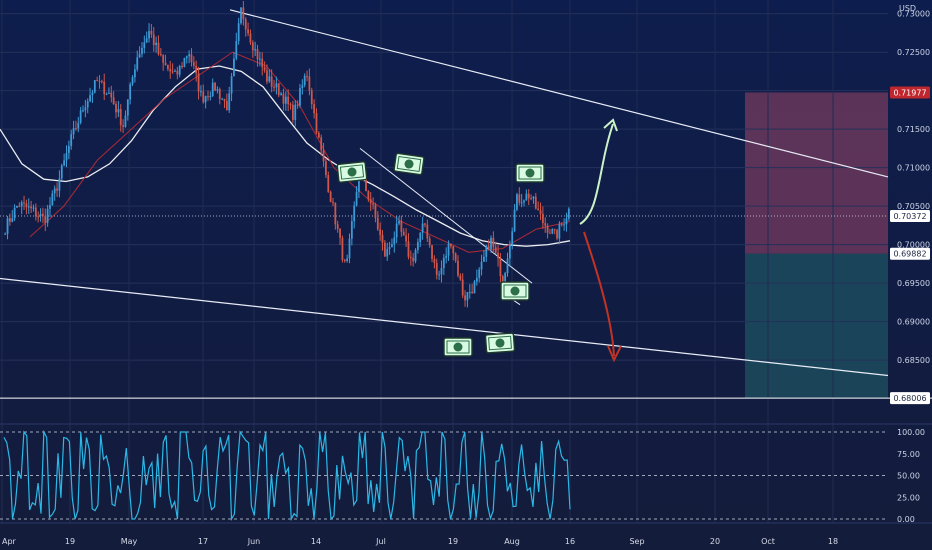  I want to click on price-label-text: 0.71977, so click(909, 92).